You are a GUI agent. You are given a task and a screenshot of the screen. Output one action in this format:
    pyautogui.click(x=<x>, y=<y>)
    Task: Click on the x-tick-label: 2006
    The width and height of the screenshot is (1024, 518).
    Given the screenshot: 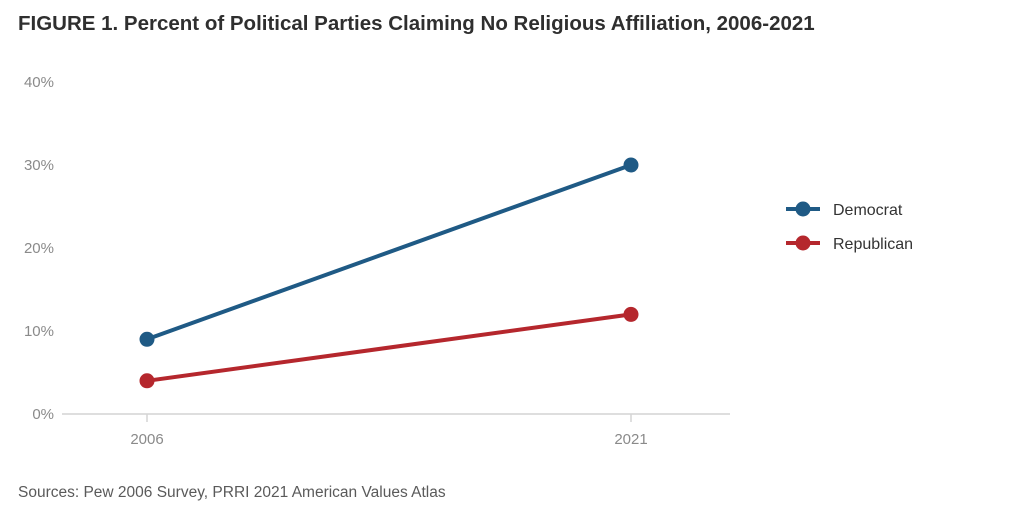 What is the action you would take?
    pyautogui.click(x=146, y=439)
    